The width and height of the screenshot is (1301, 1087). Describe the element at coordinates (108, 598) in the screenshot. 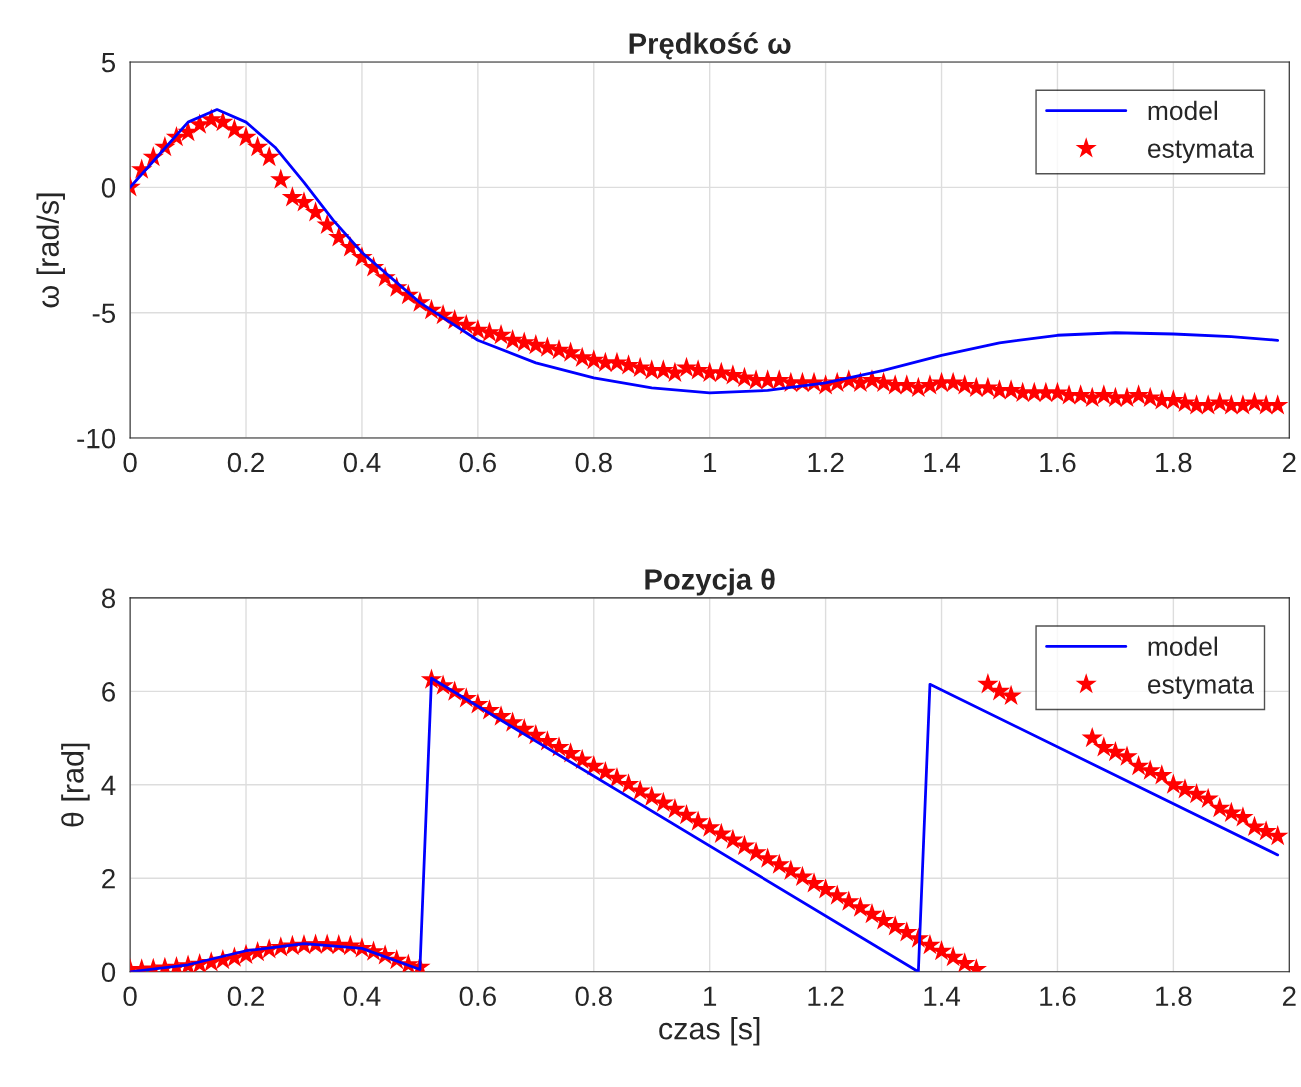

I see `y-tick-label: 8` at that location.